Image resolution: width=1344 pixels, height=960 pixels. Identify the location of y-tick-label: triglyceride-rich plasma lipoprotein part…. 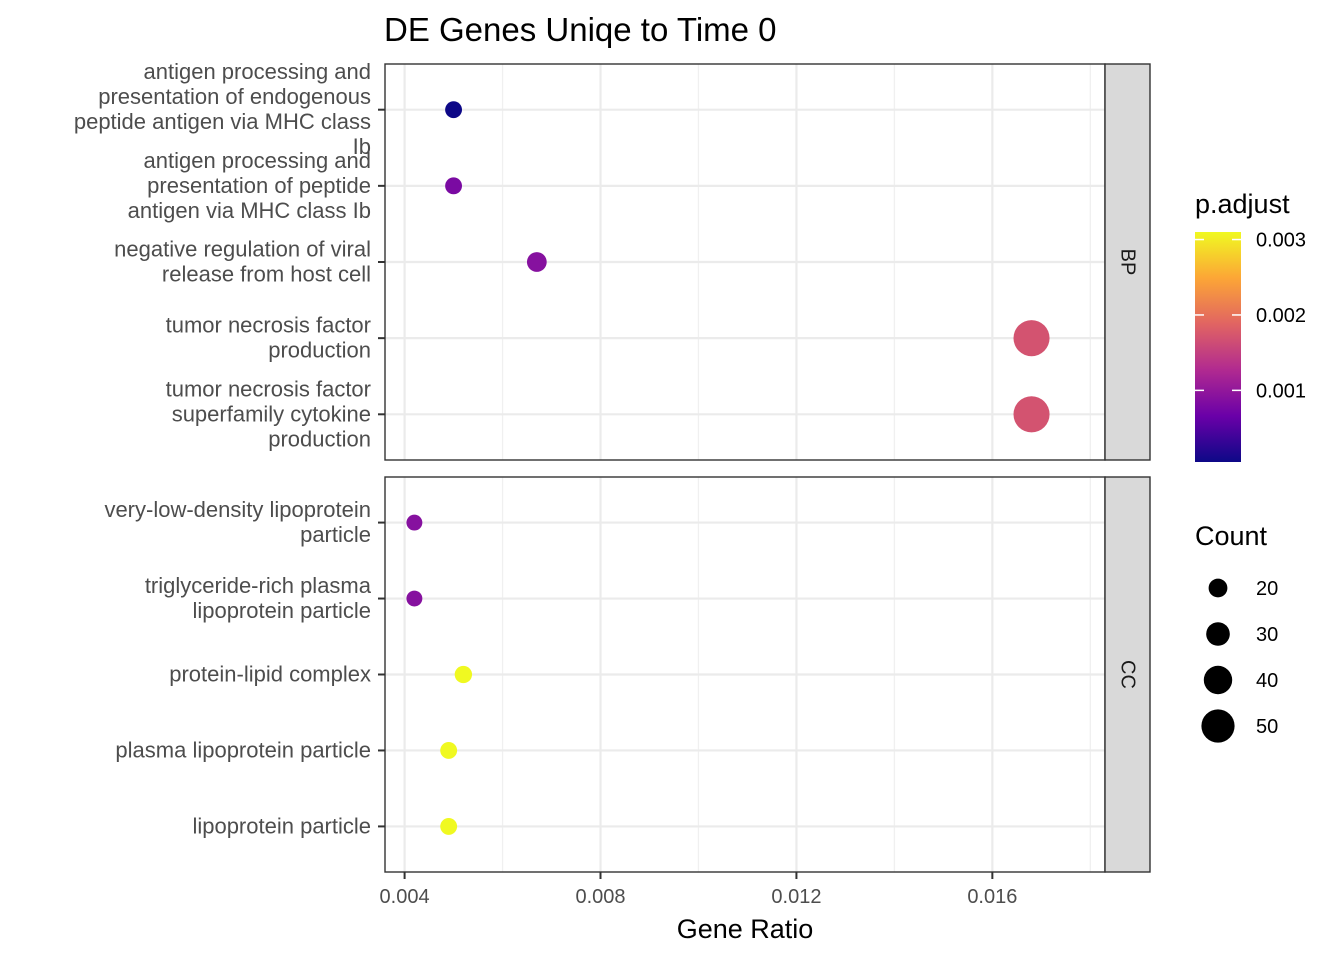
(258, 598).